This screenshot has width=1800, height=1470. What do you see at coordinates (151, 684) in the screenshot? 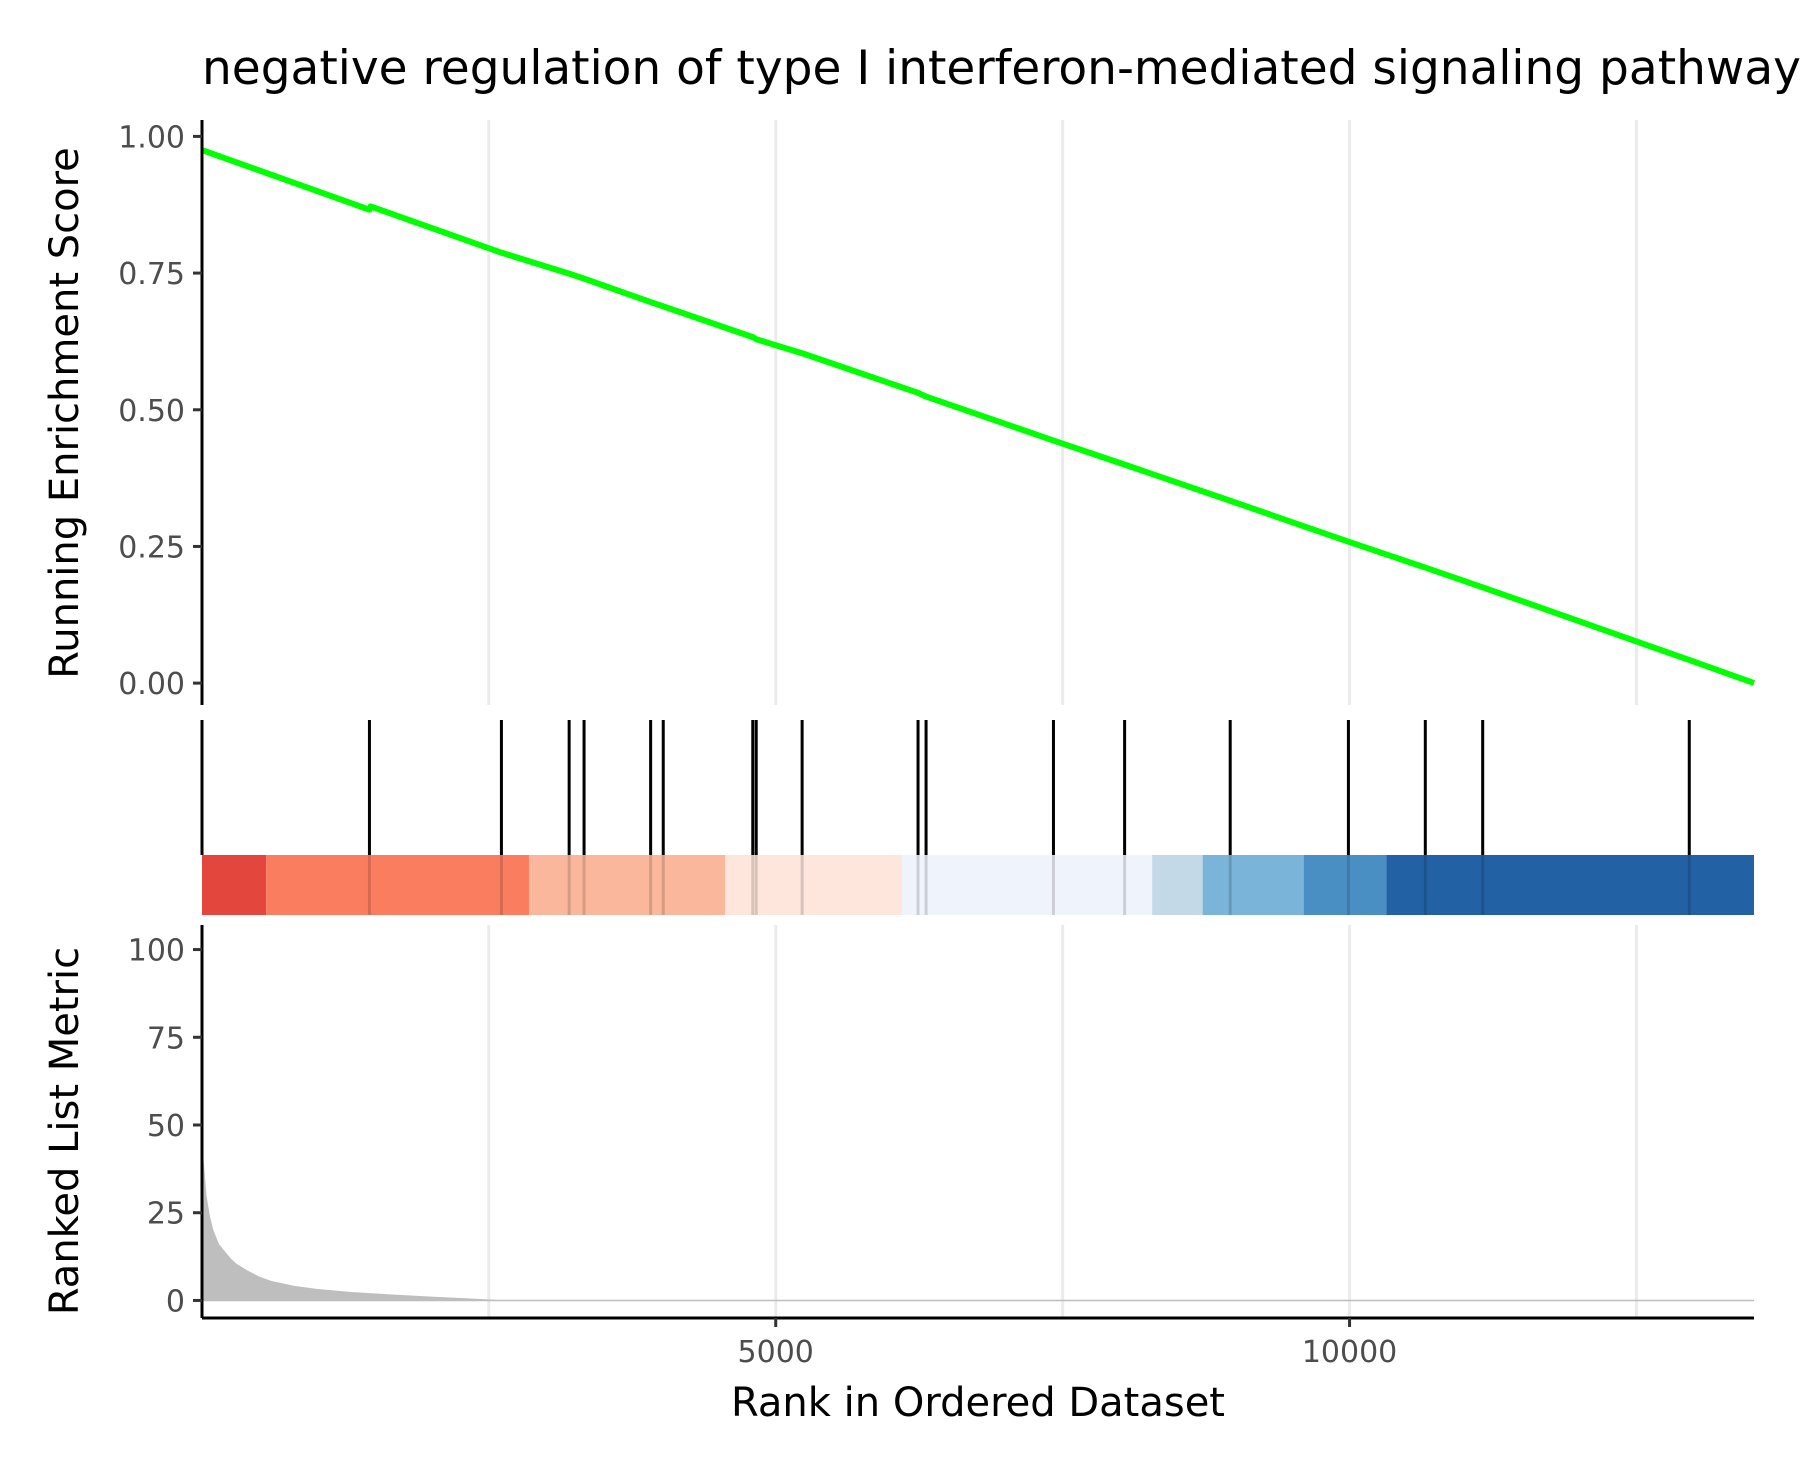
I see `es-y-tick-label: 0.00` at bounding box center [151, 684].